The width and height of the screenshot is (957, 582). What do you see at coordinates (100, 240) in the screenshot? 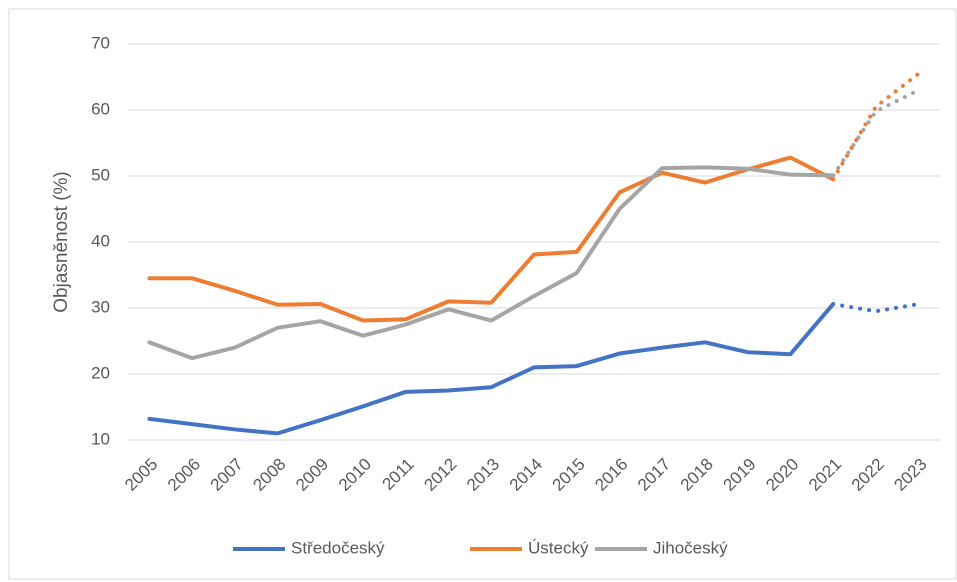
I see `y-tick-label: 40` at bounding box center [100, 240].